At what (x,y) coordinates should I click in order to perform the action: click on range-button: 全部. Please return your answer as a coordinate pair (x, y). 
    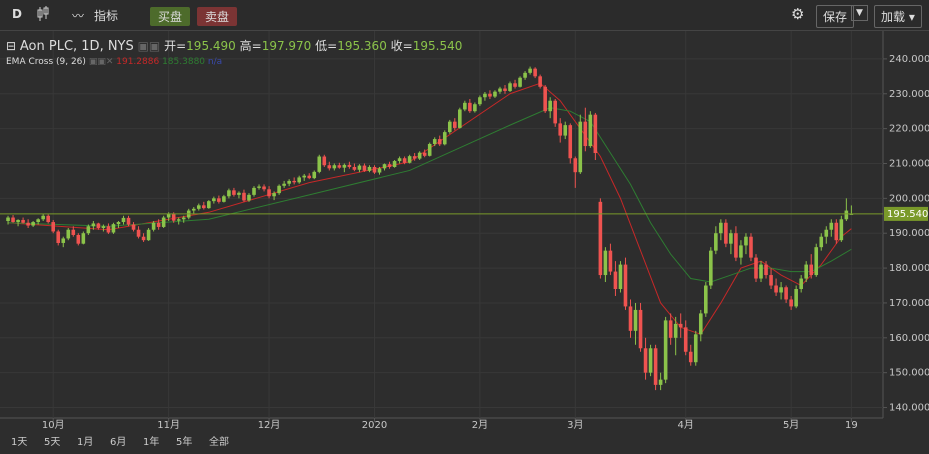
    Looking at the image, I should click on (219, 442).